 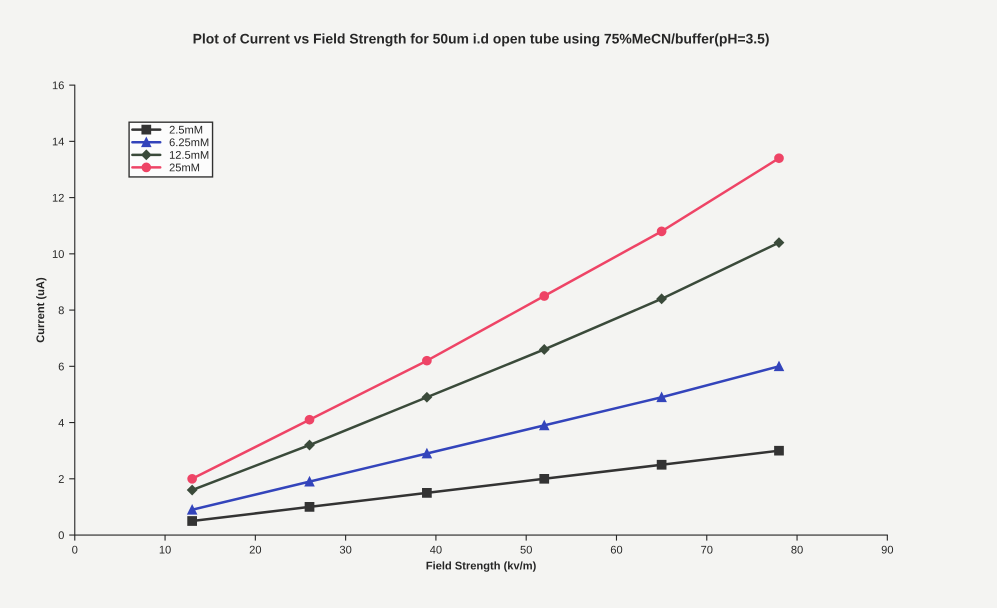 I want to click on y-axis-title: Current (uA), so click(x=41, y=310).